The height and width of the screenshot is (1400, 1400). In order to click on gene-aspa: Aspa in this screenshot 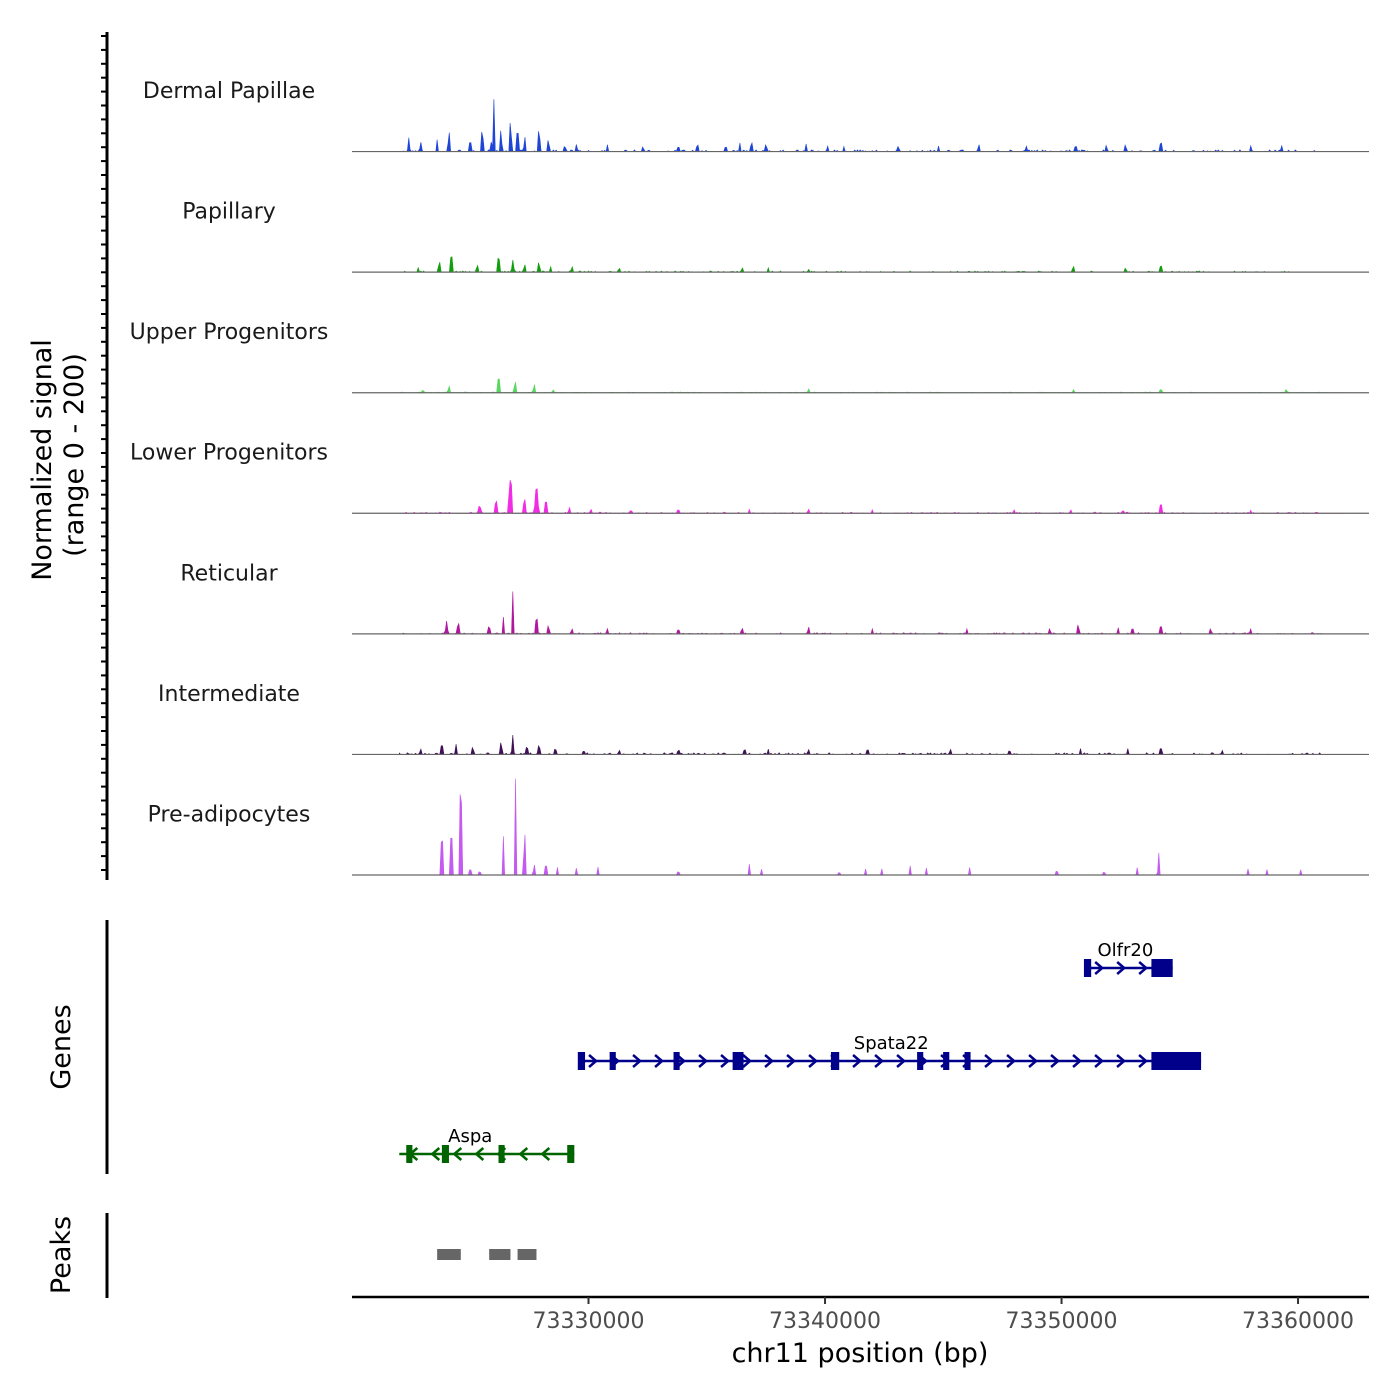, I will do `click(487, 1144)`.